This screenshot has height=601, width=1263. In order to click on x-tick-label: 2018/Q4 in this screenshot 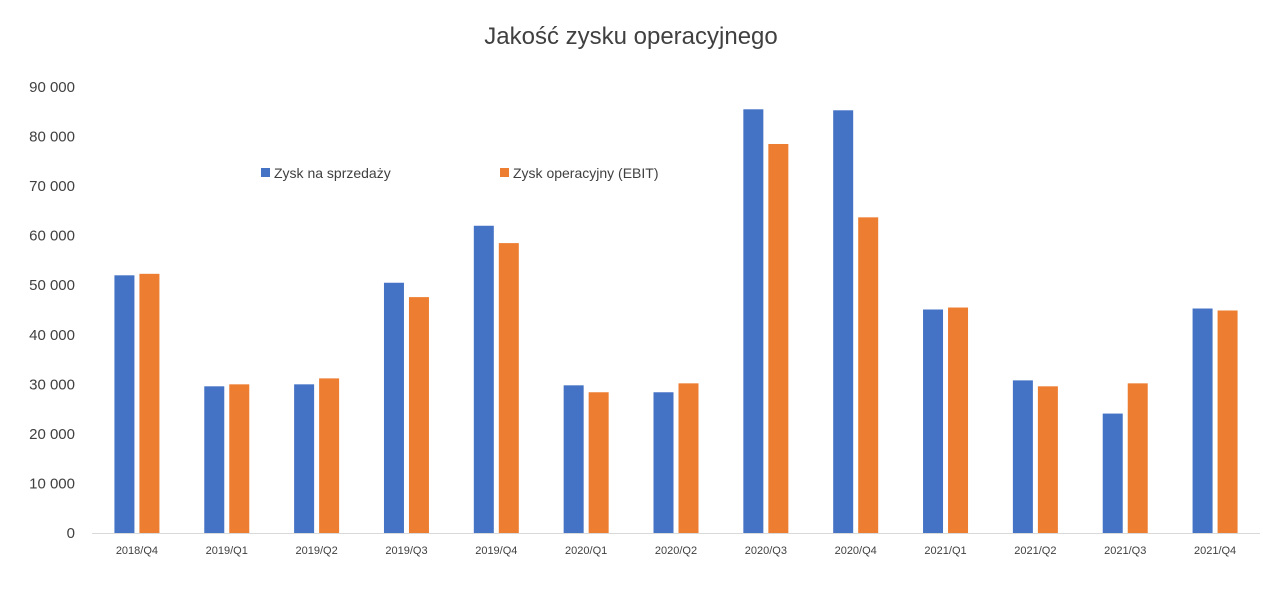, I will do `click(137, 551)`.